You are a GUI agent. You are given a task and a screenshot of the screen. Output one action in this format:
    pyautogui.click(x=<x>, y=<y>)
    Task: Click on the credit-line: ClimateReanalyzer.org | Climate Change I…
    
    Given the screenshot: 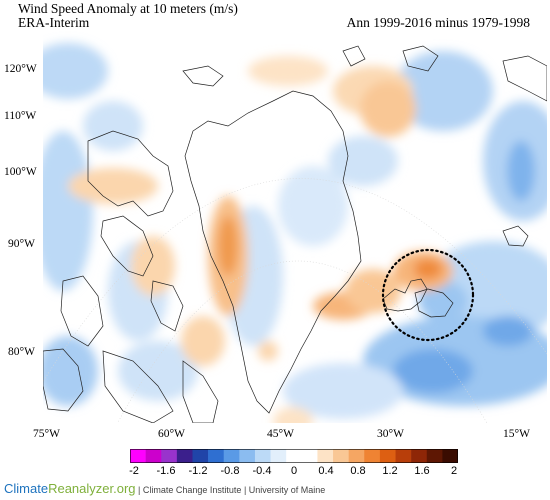 What is the action you would take?
    pyautogui.click(x=164, y=488)
    